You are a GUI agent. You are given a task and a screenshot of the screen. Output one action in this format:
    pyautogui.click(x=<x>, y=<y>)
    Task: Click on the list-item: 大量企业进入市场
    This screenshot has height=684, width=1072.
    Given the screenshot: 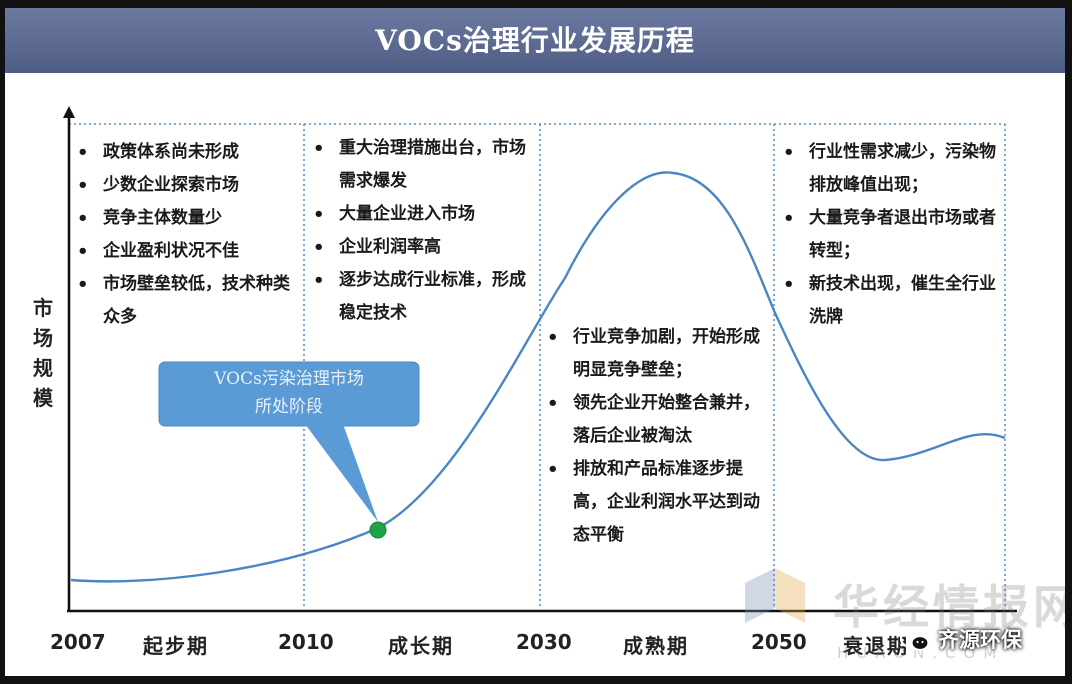 What is the action you would take?
    pyautogui.click(x=424, y=214)
    